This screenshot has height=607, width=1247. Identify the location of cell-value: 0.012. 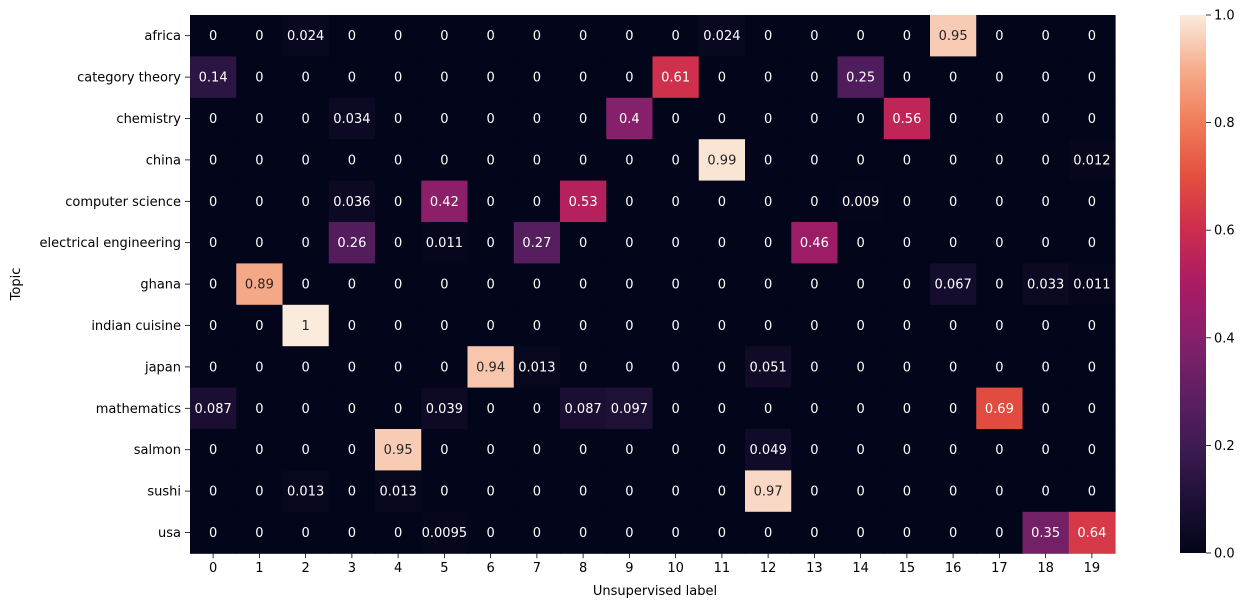
(1091, 160).